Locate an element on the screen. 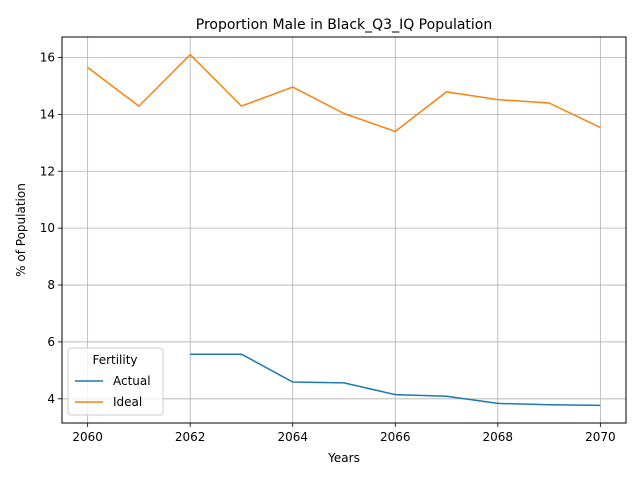 The image size is (640, 480). legend-label-ideal: Ideal is located at coordinates (127, 402).